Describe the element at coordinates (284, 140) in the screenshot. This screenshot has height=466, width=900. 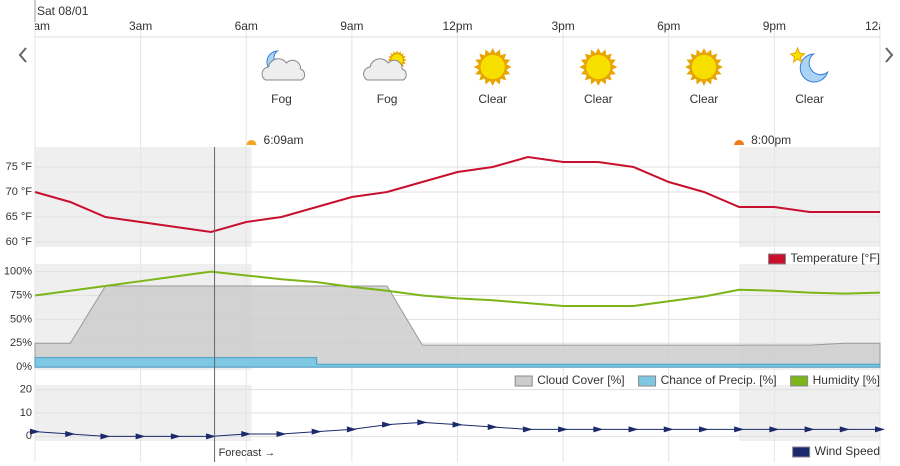
I see `sunrise-label: 6:09am` at that location.